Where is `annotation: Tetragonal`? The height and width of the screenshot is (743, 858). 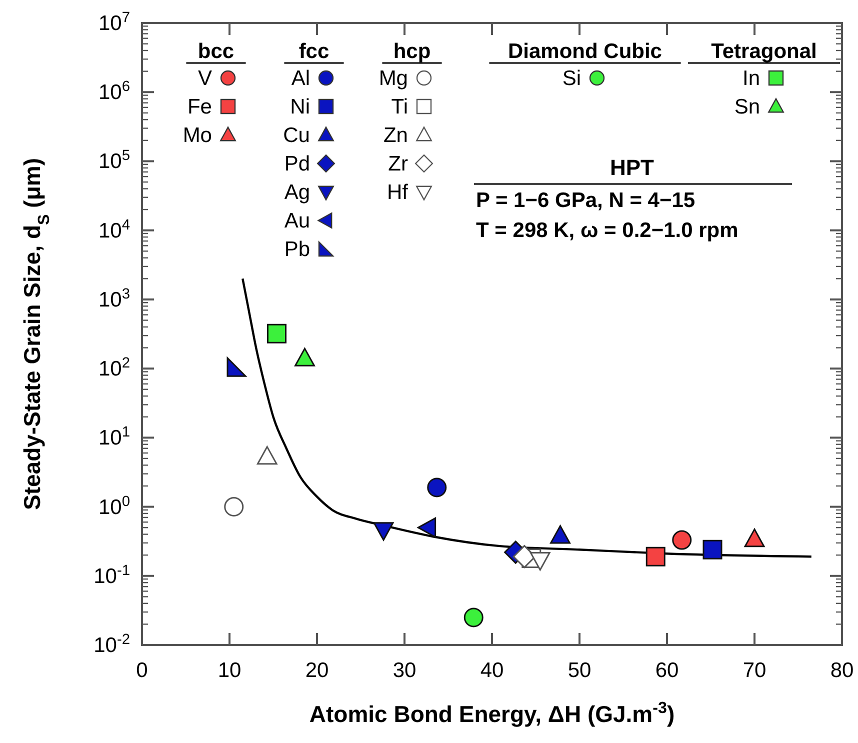 annotation: Tetragonal is located at coordinates (764, 51).